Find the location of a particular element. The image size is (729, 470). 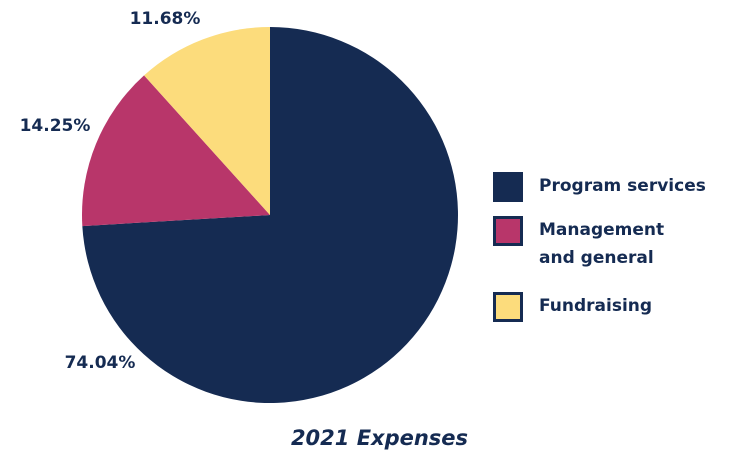

pie-slice-fundraising is located at coordinates (207, 121).